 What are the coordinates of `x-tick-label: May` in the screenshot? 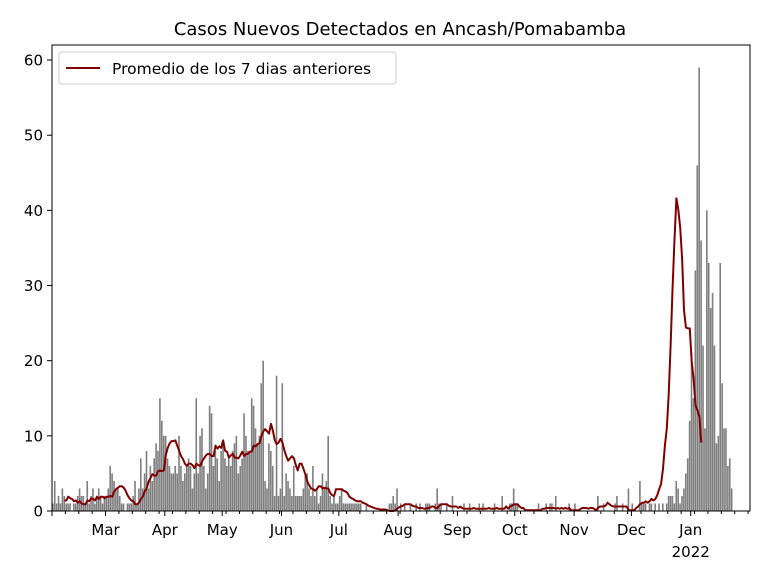 It's located at (222, 530).